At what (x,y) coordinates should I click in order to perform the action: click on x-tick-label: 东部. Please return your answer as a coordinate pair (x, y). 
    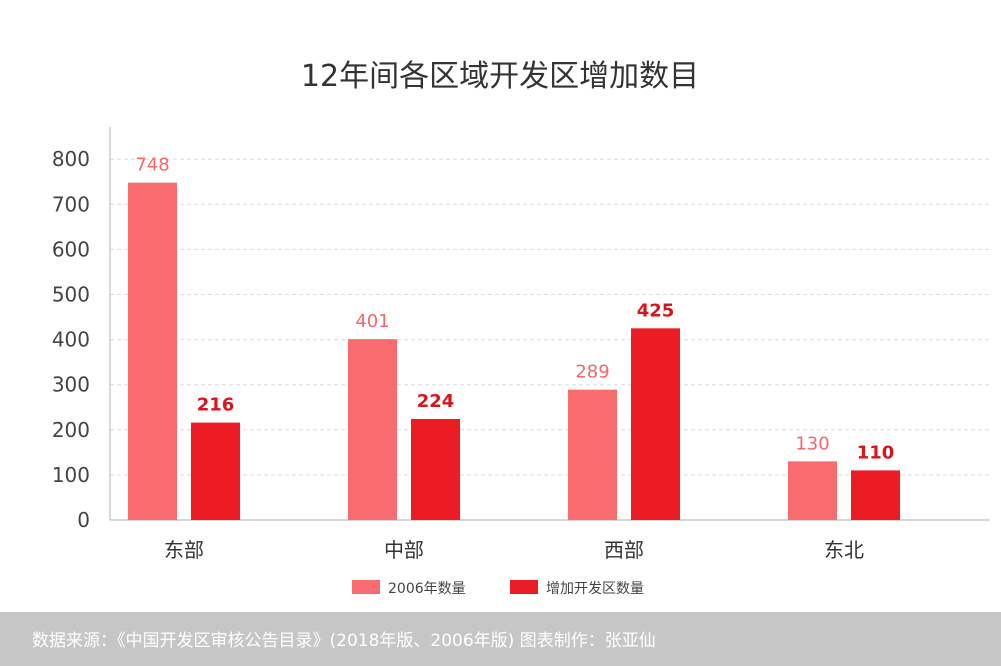
    Looking at the image, I should click on (184, 550).